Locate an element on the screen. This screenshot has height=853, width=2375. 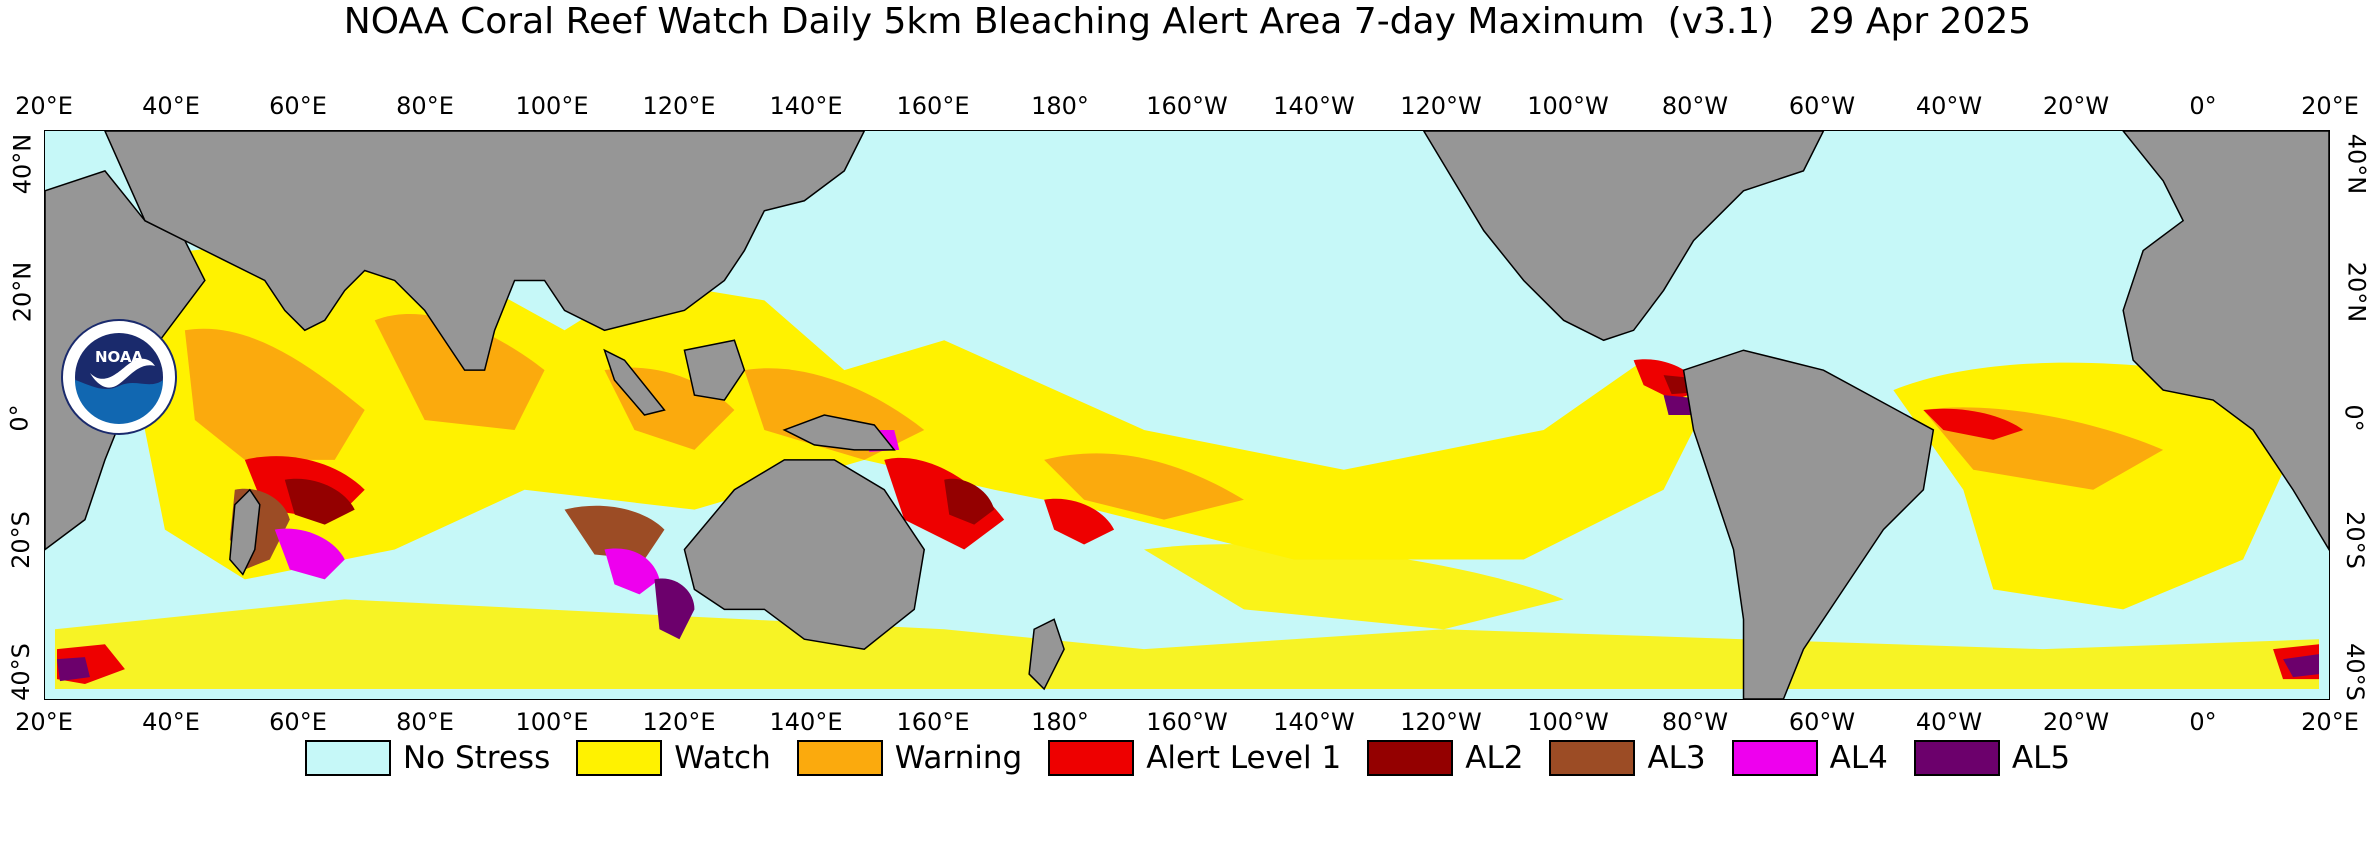
south-america-landmass is located at coordinates (1808, 524).